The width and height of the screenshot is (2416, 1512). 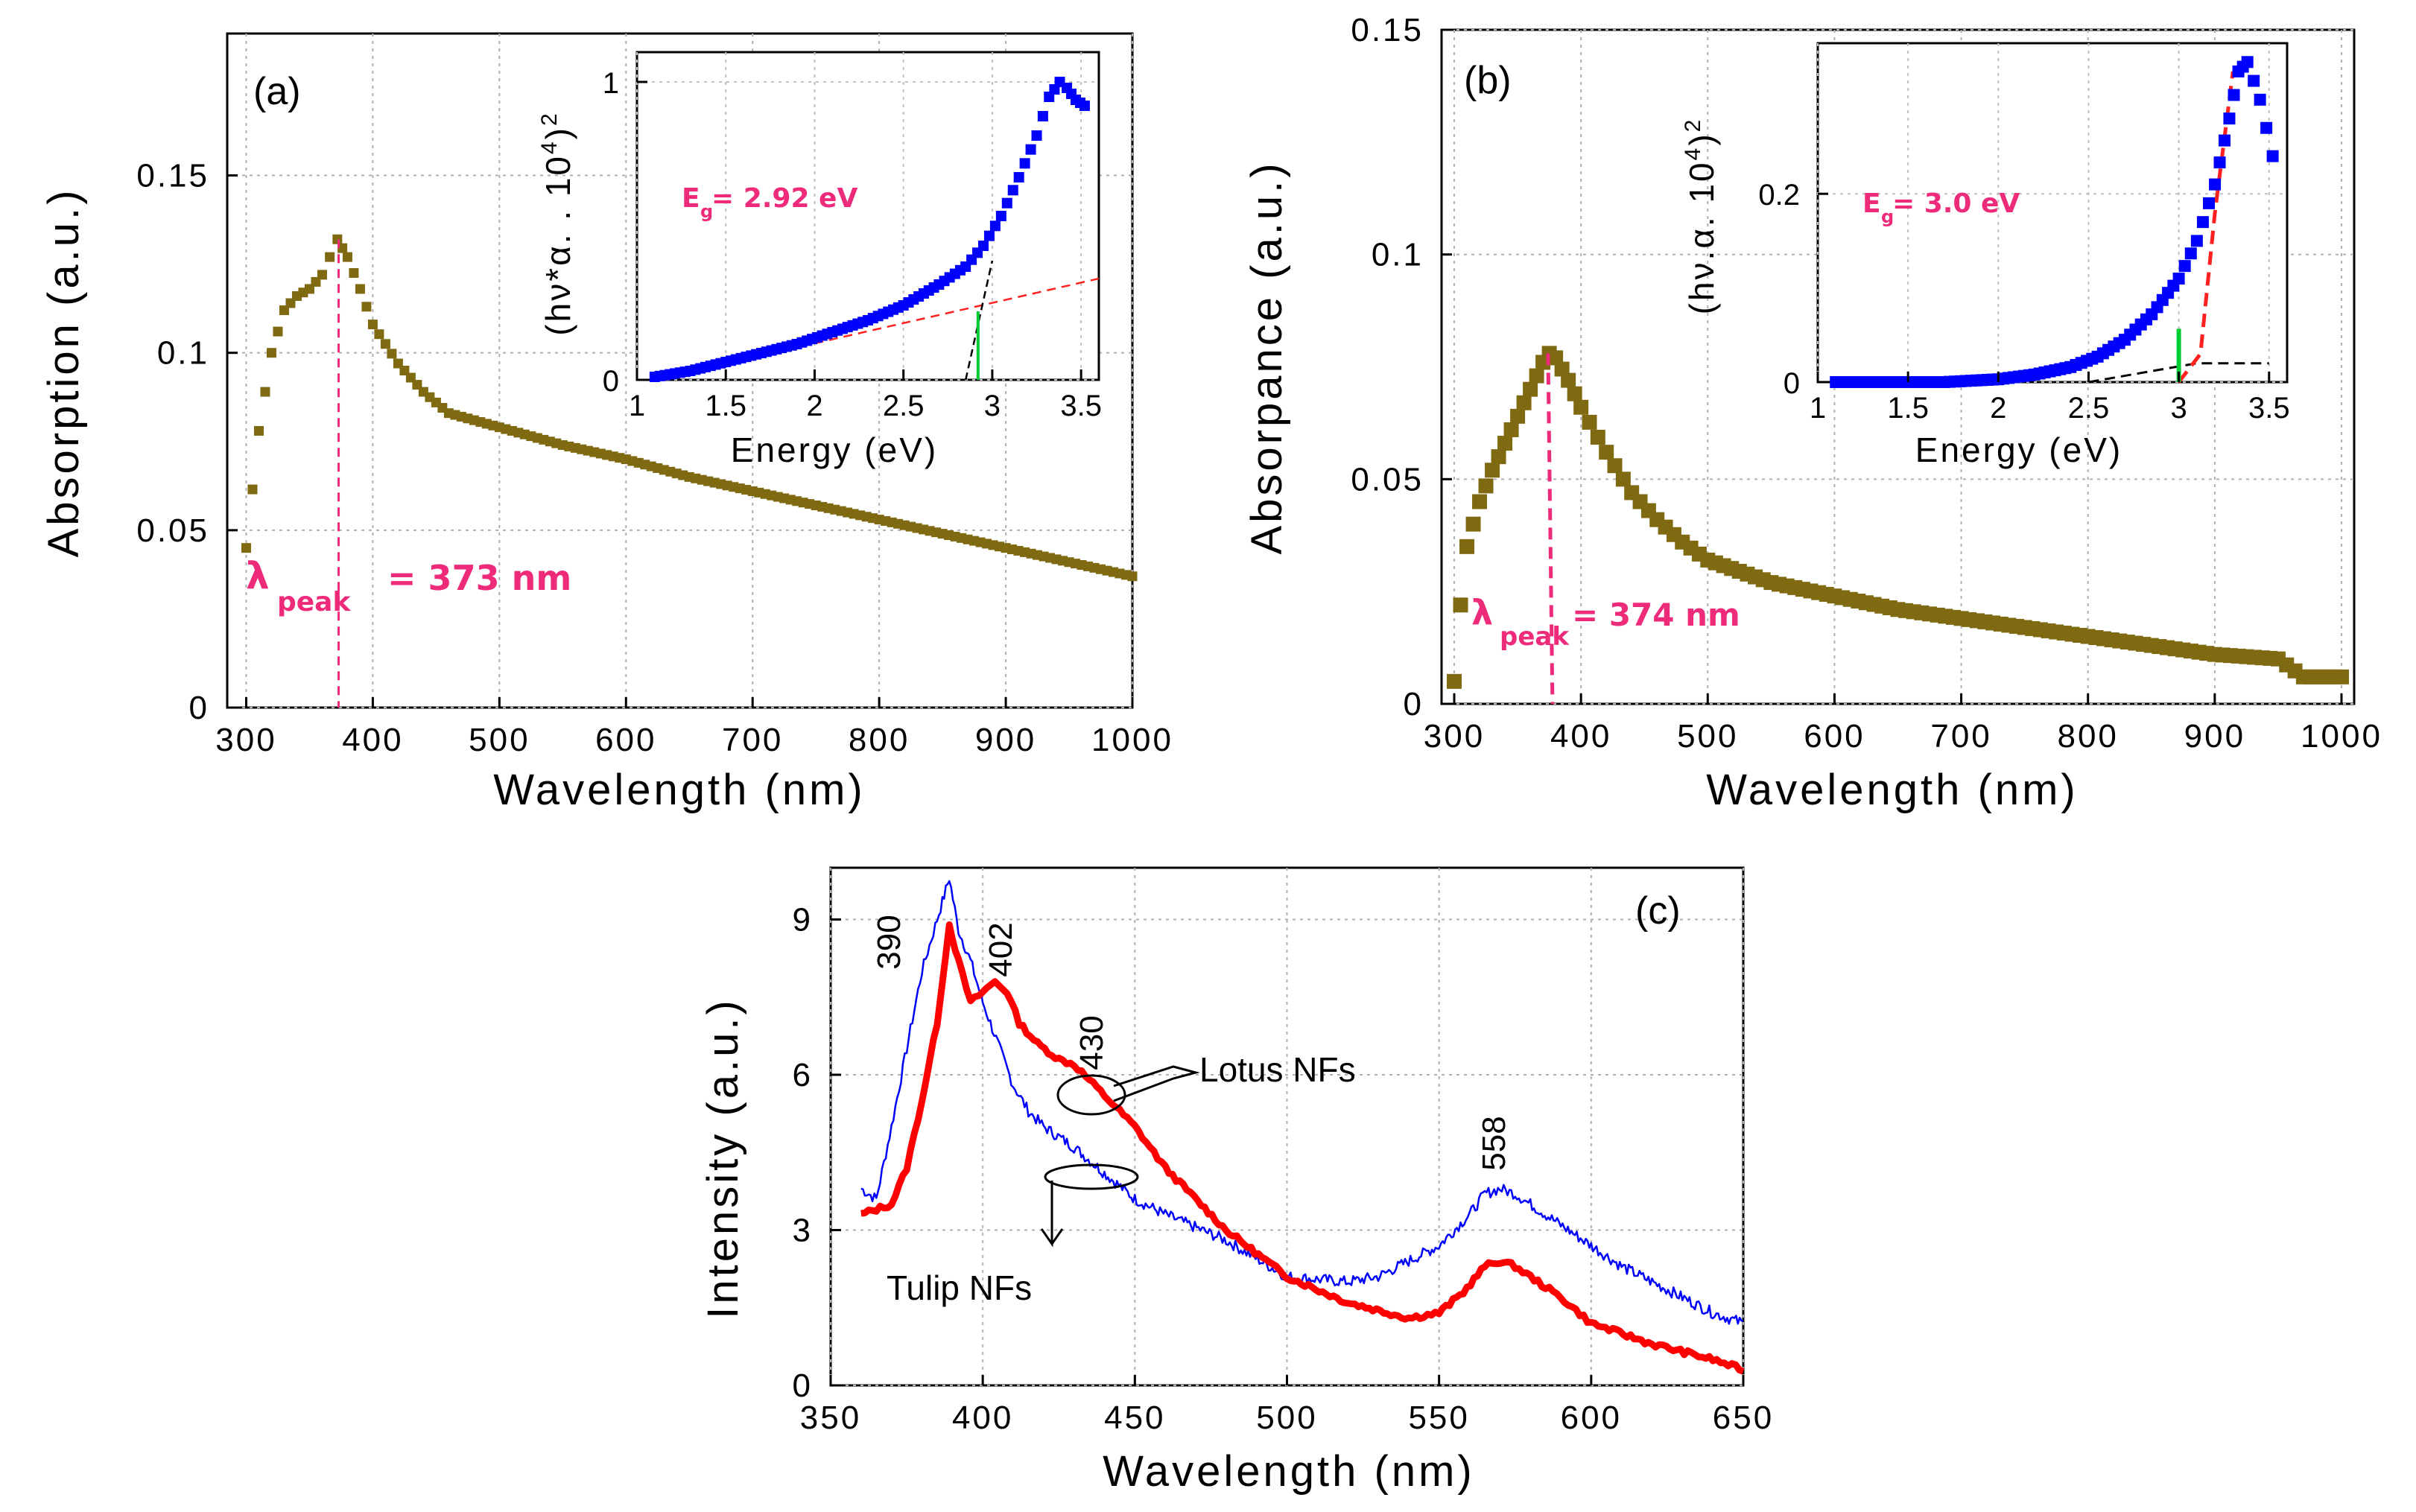 What do you see at coordinates (1488, 80) in the screenshot?
I see `panel-b-label: (b)` at bounding box center [1488, 80].